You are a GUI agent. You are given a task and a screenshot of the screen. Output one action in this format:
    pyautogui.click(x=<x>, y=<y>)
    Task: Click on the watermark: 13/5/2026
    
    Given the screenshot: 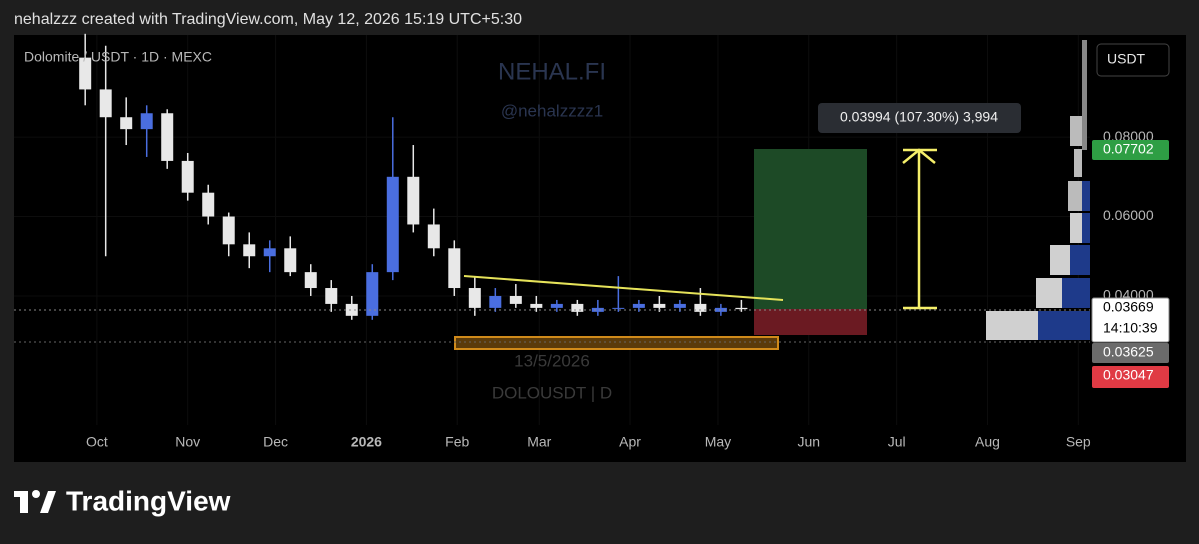 What is the action you would take?
    pyautogui.click(x=552, y=360)
    